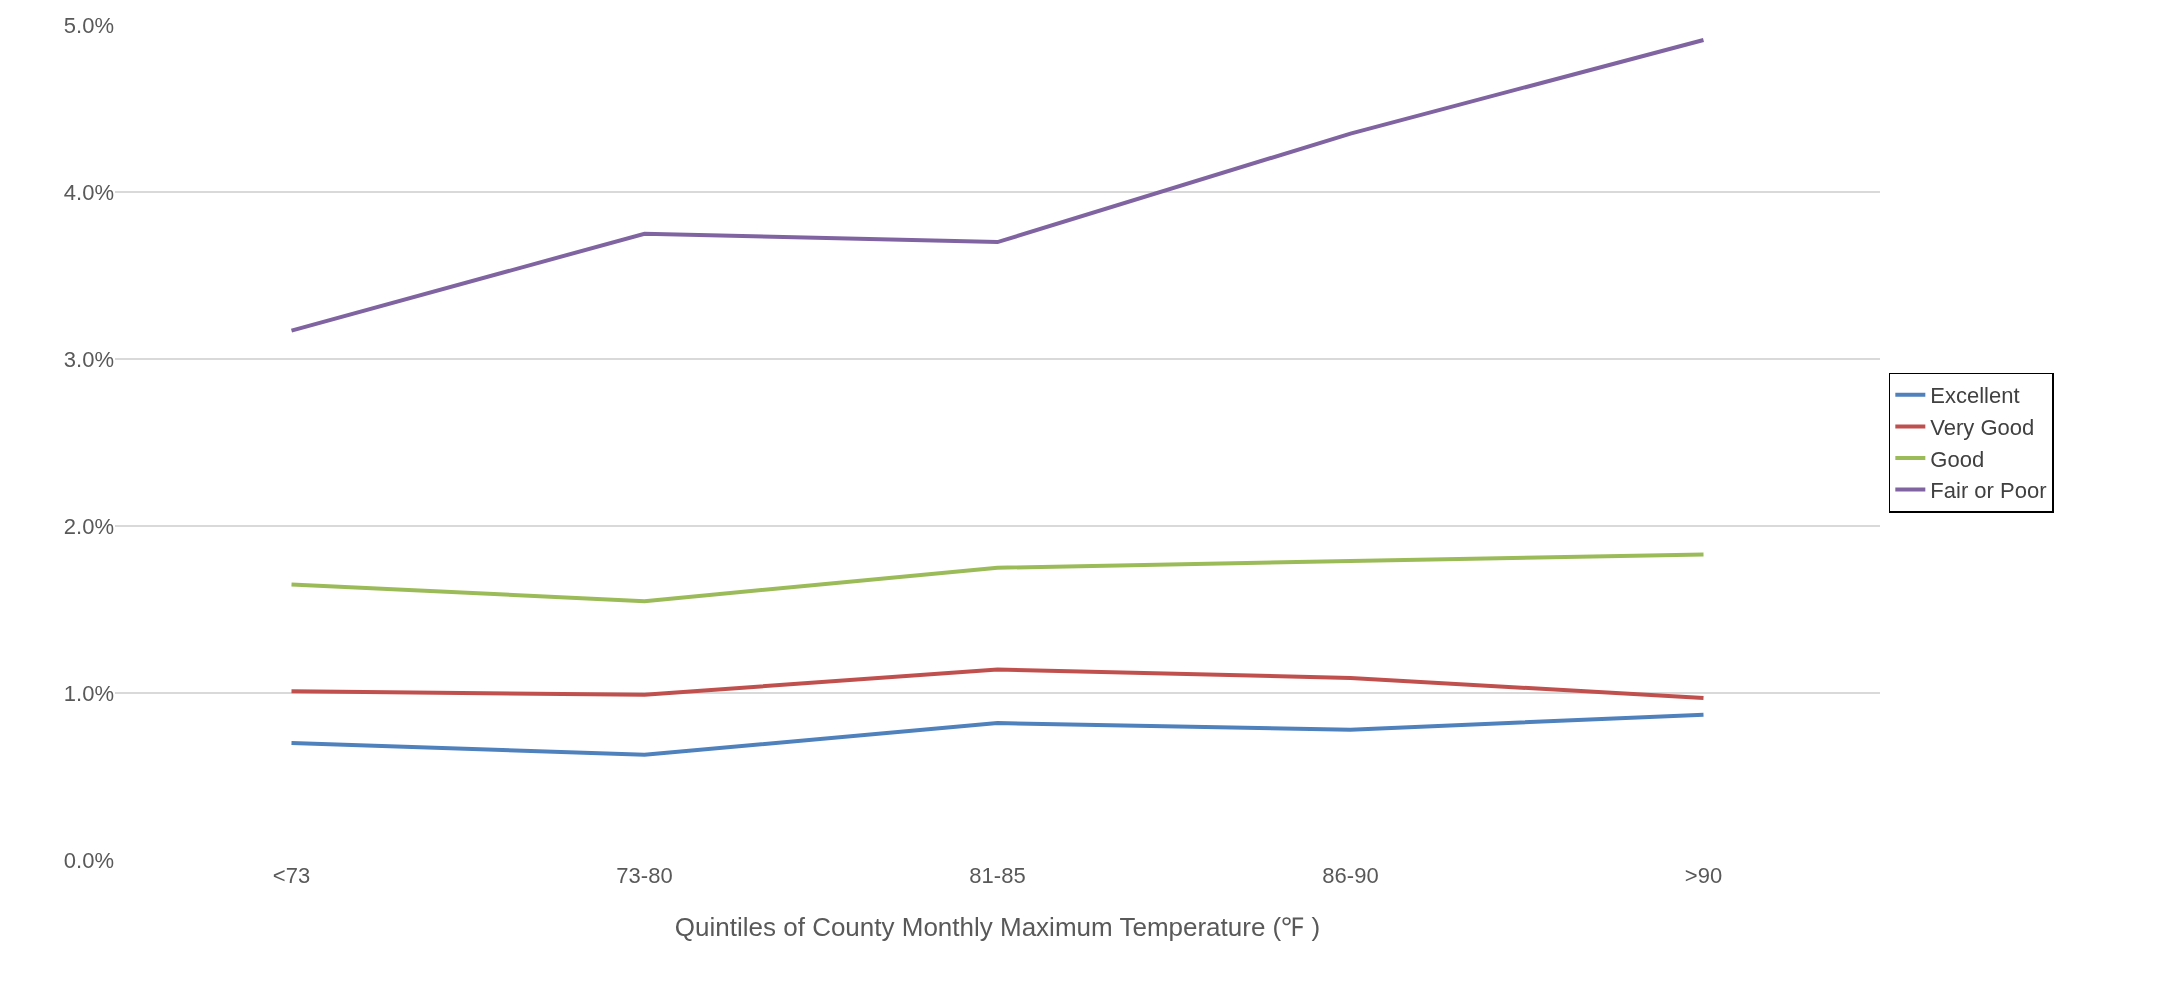  What do you see at coordinates (997, 926) in the screenshot?
I see `x-axis-title: Quintiles of County Monthly Maximum Temperature (℉ )` at bounding box center [997, 926].